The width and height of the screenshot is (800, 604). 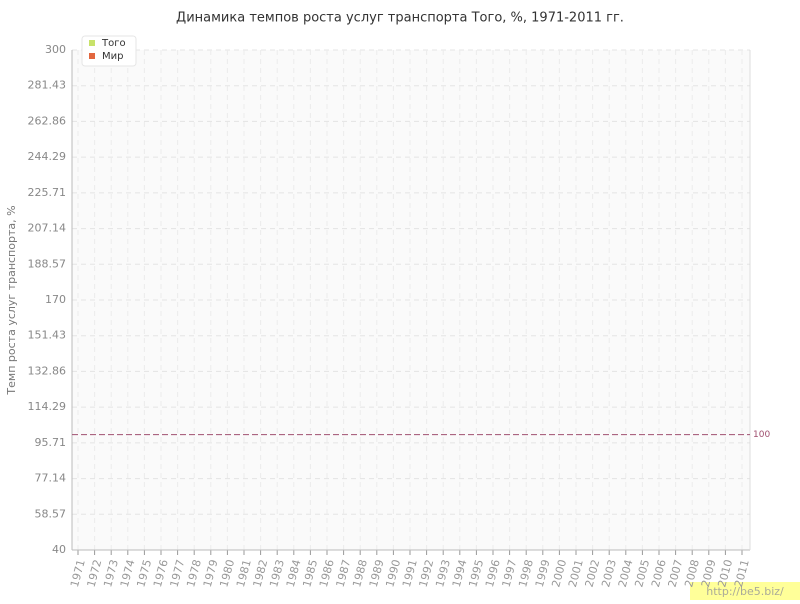 I want to click on y-tick-label: 132.86, so click(x=47, y=370).